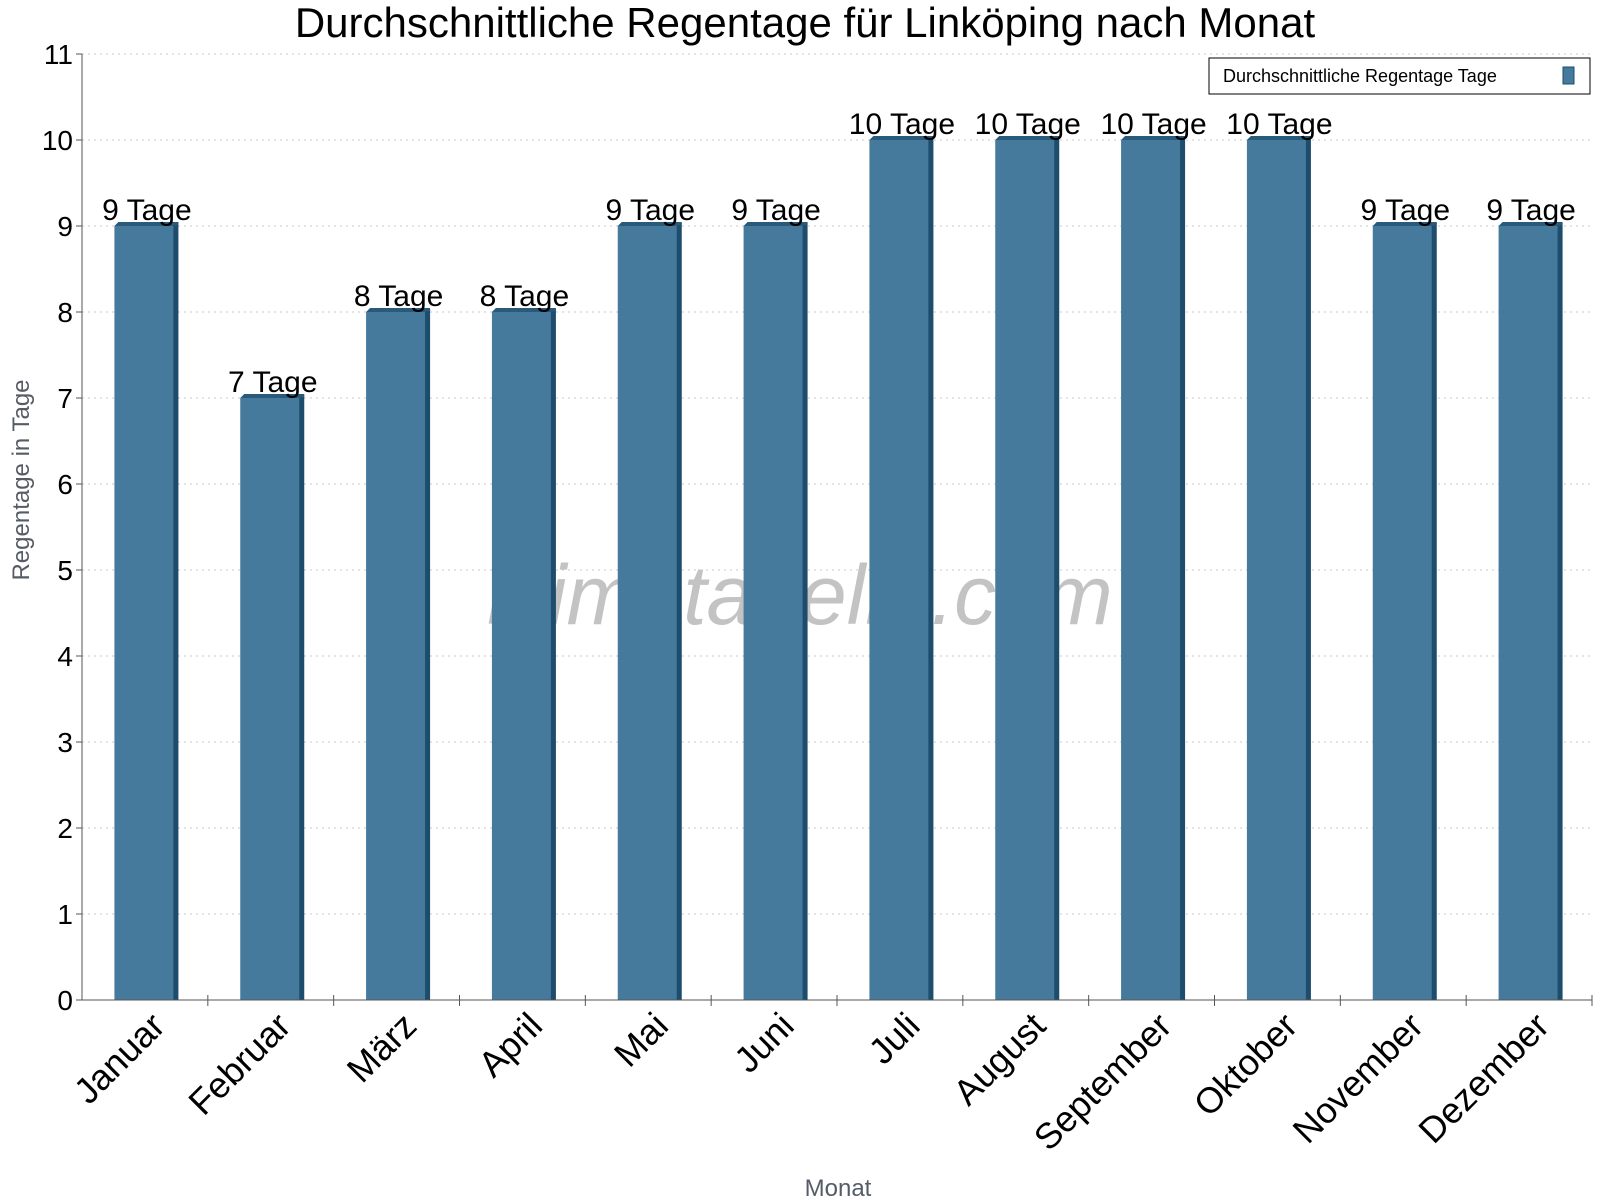  Describe the element at coordinates (999, 1059) in the screenshot. I see `x-tick-label: August` at that location.